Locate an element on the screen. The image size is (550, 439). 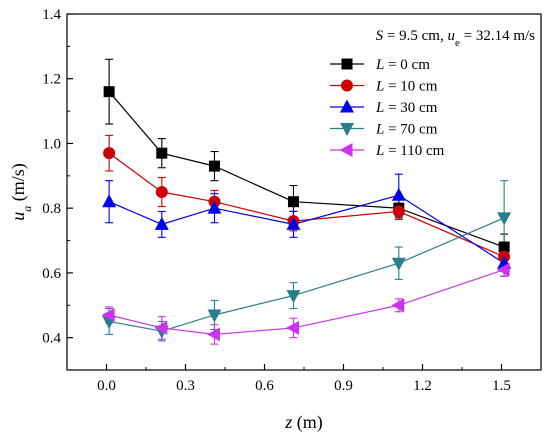
y-tick-label: 1.4 is located at coordinates (51, 15).